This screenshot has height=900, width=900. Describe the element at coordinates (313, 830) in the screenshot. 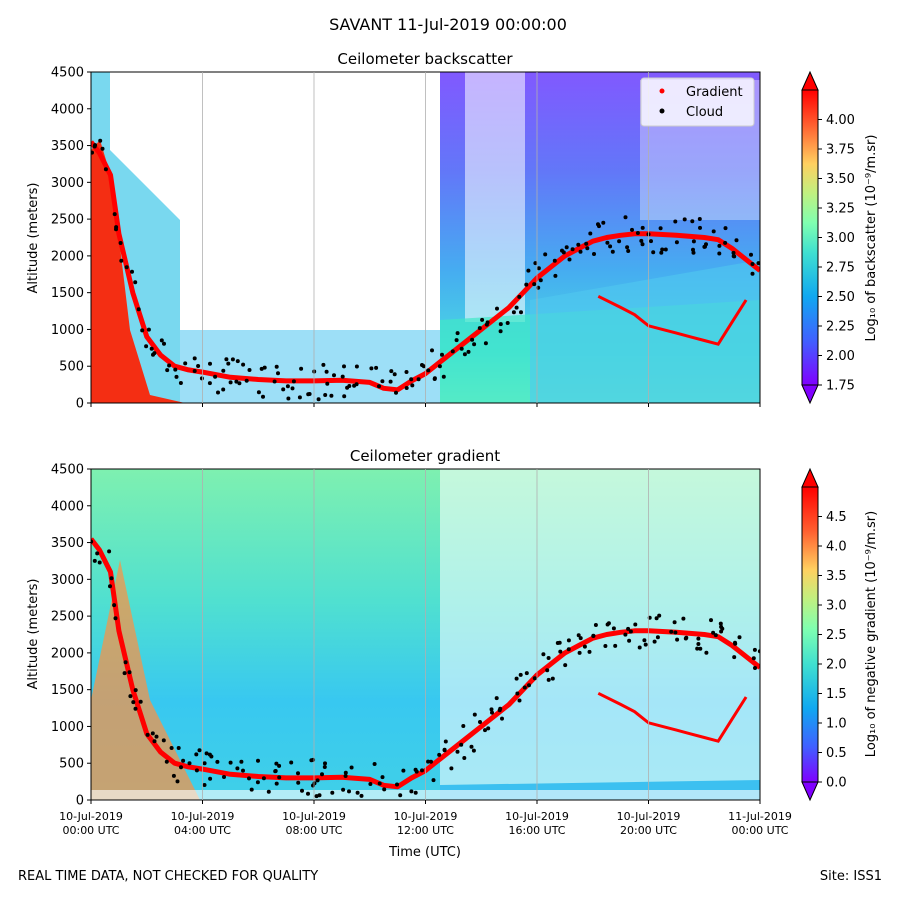

I see `x-tick-label-time: 08:00 UTC` at that location.